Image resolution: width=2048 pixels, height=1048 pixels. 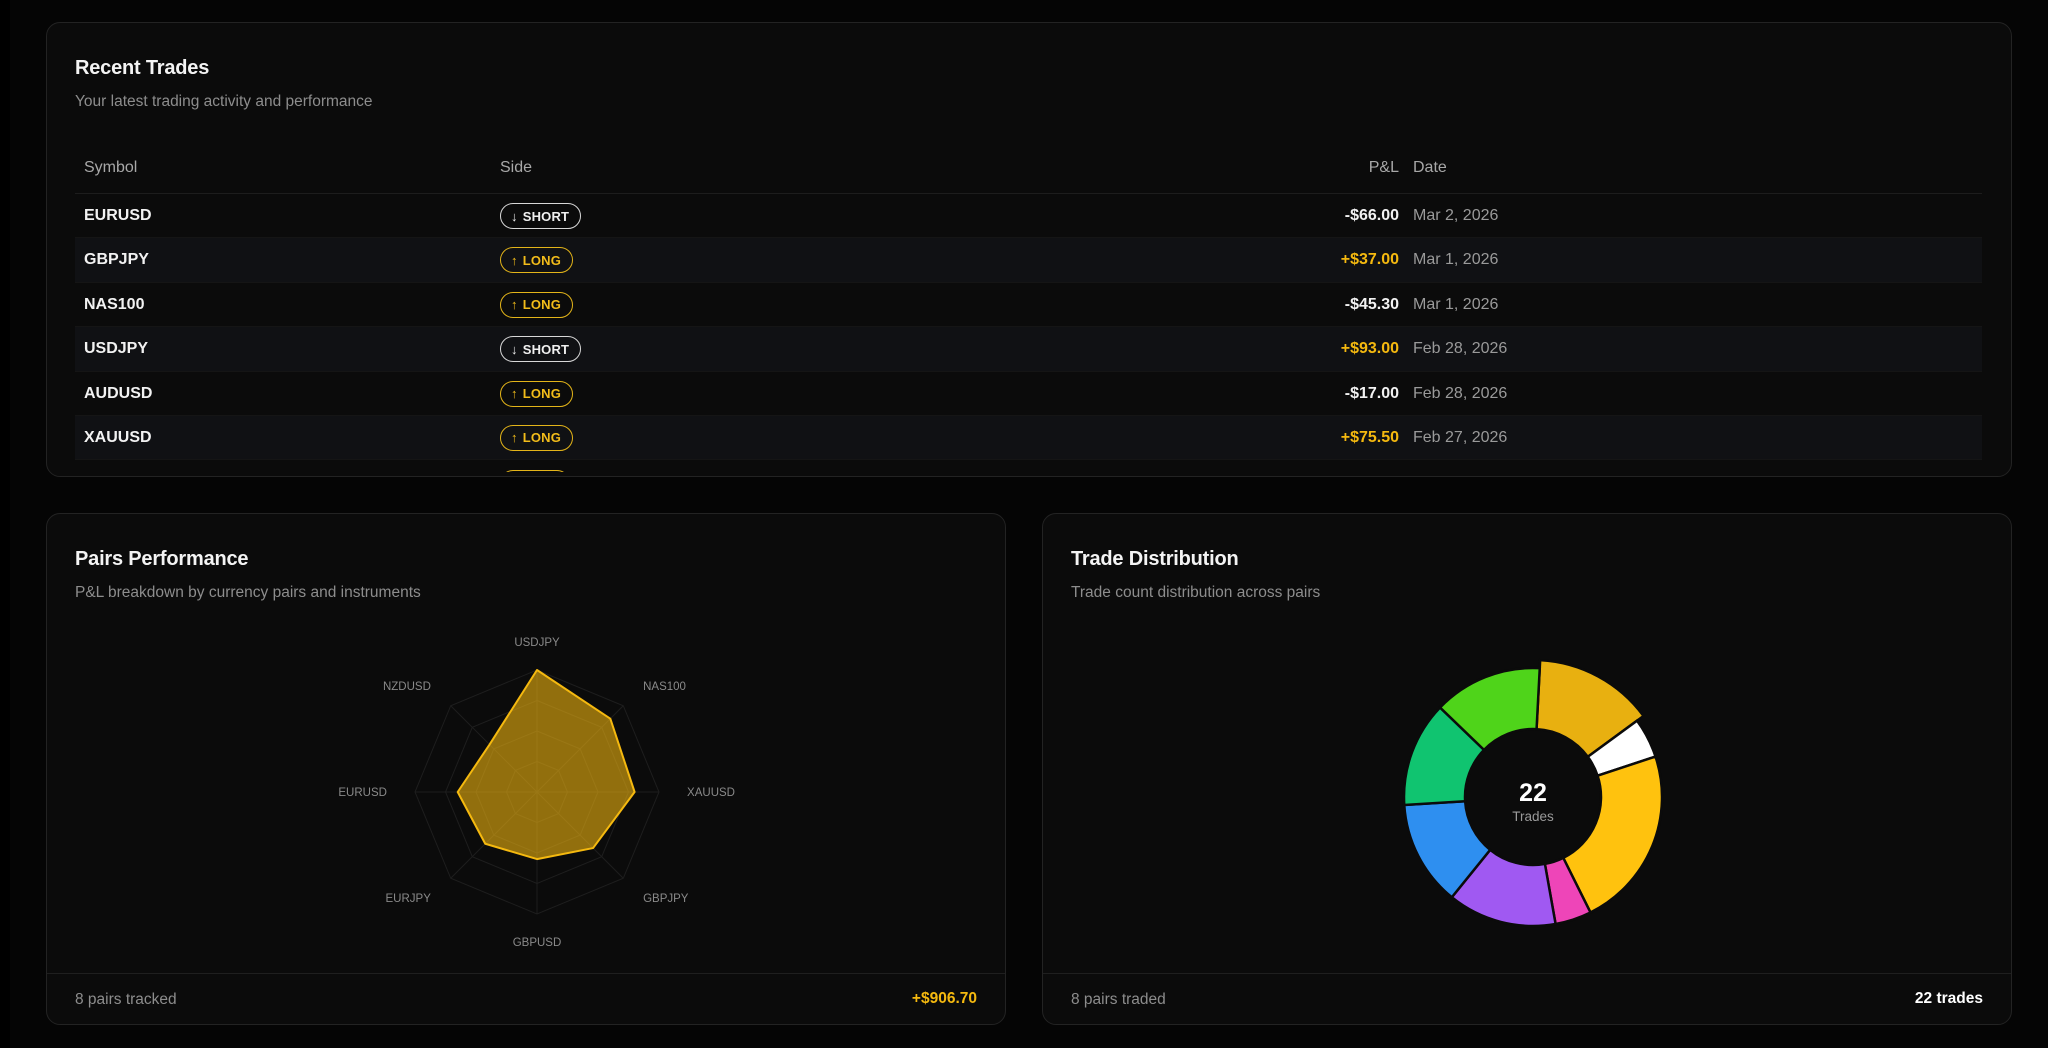 What do you see at coordinates (409, 899) in the screenshot?
I see `radar-axis-label: EURJPY` at bounding box center [409, 899].